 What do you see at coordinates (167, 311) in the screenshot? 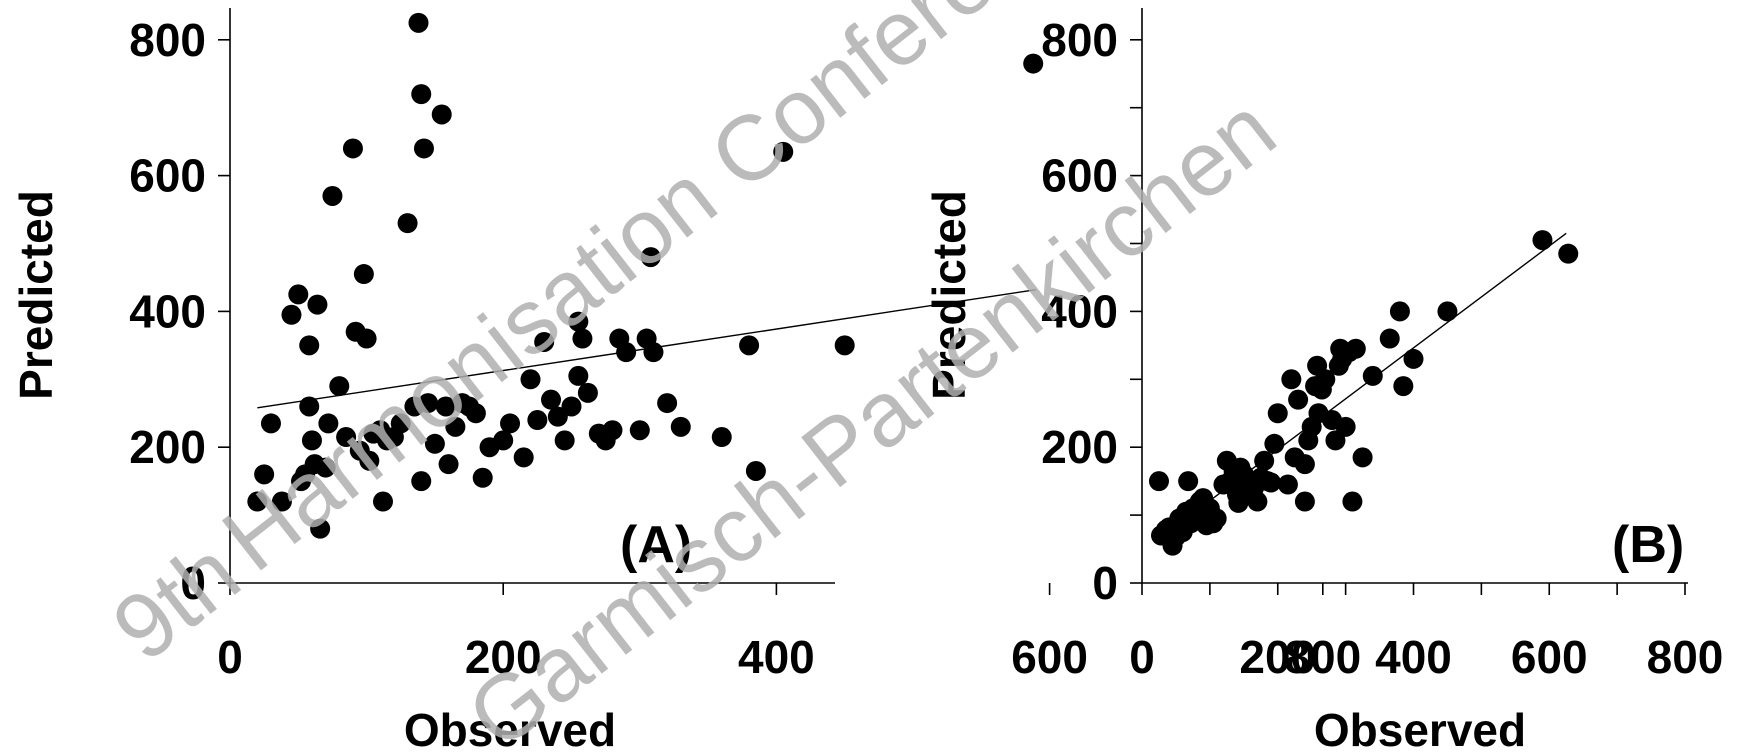
I see `y-tick-label: 400` at bounding box center [167, 311].